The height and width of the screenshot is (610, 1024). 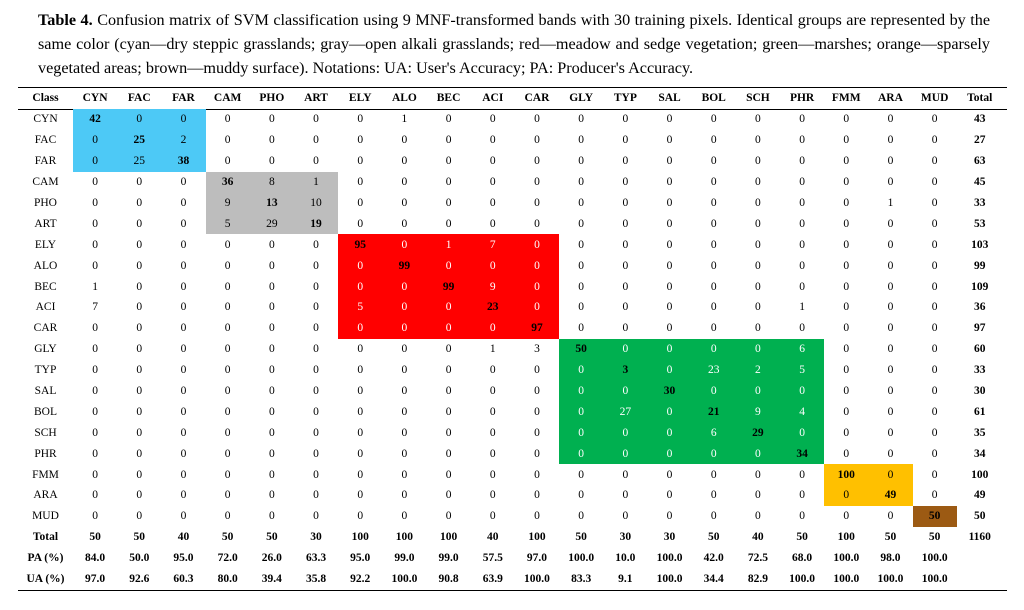 I want to click on matrix-cell: 7, so click(x=95, y=307).